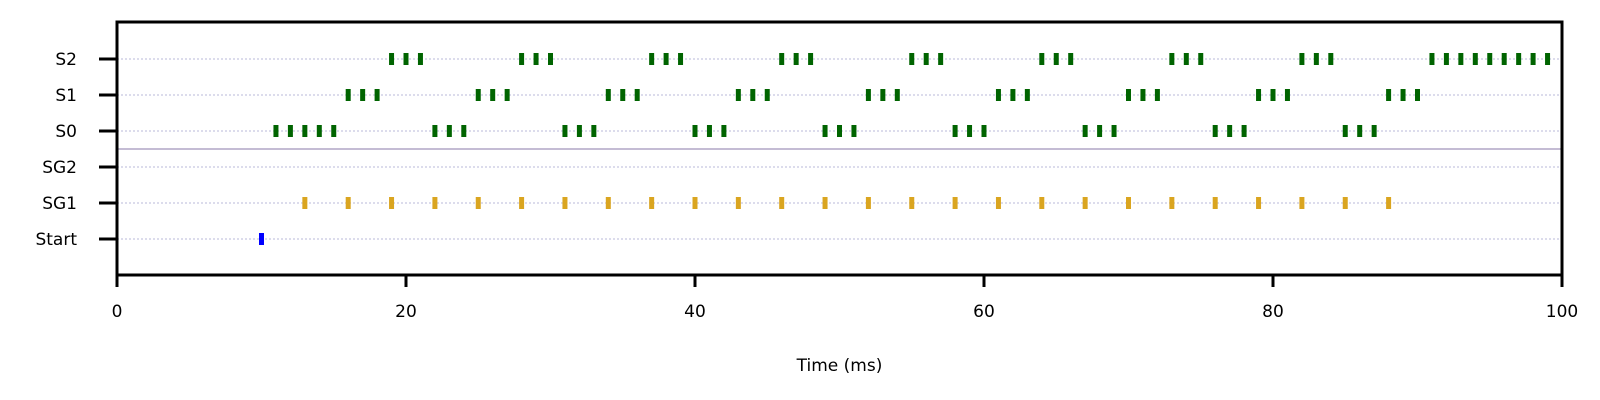  I want to click on y-axis: Start SG1 SG2 S0 S1 S2, so click(76, 150).